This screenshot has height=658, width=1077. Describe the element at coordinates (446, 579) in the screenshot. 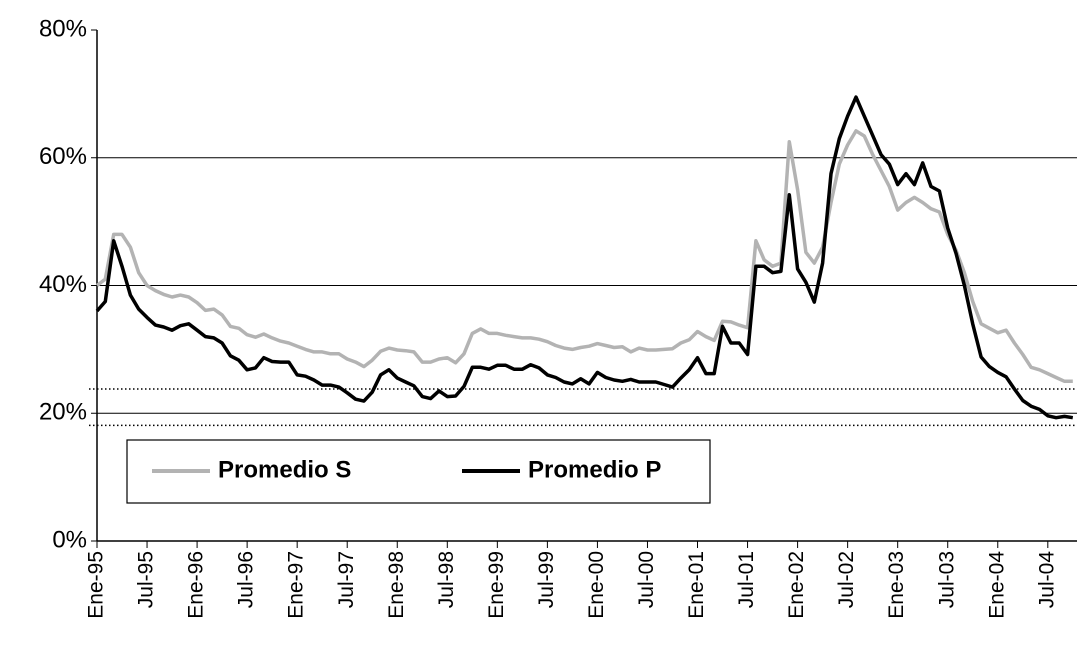

I see `x-tick-label: Jul-98` at that location.